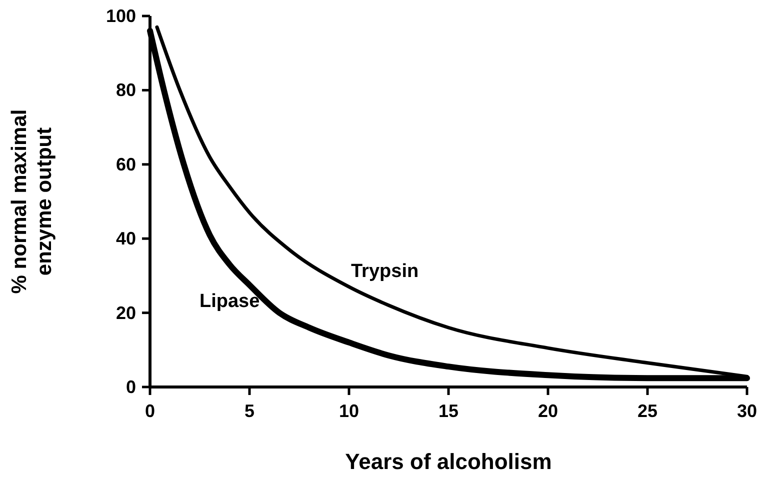 Image resolution: width=760 pixels, height=481 pixels. Describe the element at coordinates (126, 90) in the screenshot. I see `y-tick-label: 80` at that location.